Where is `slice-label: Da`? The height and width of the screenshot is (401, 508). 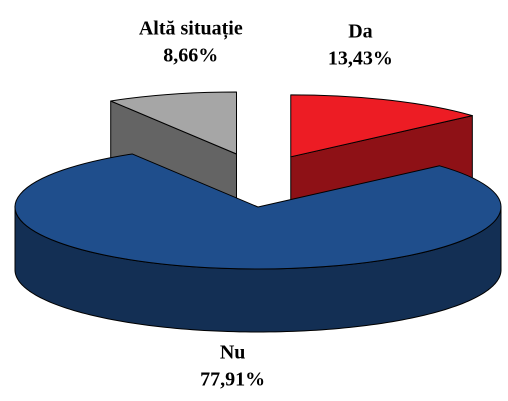
slice-label: Da is located at coordinates (360, 31).